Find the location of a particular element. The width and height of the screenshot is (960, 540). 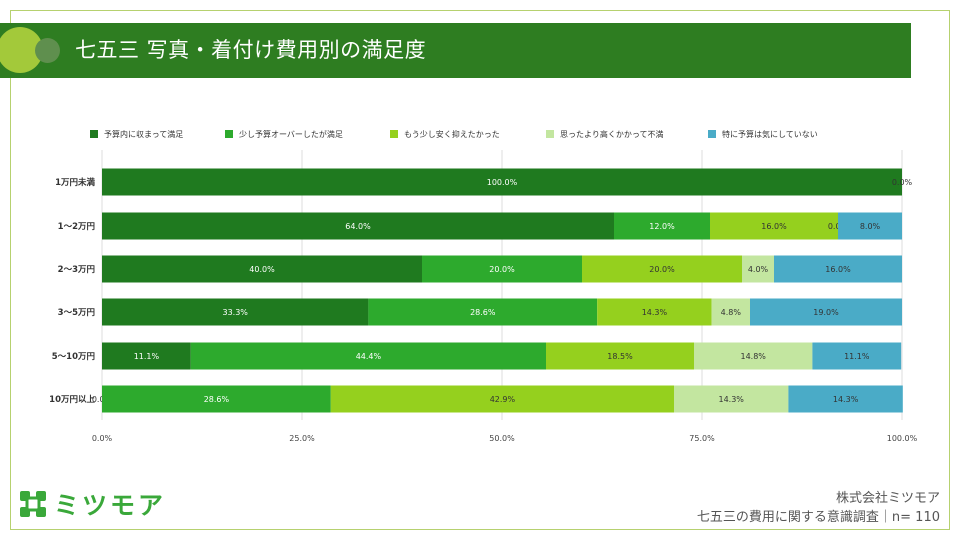

bar-value-label: 14.8% is located at coordinates (753, 356).